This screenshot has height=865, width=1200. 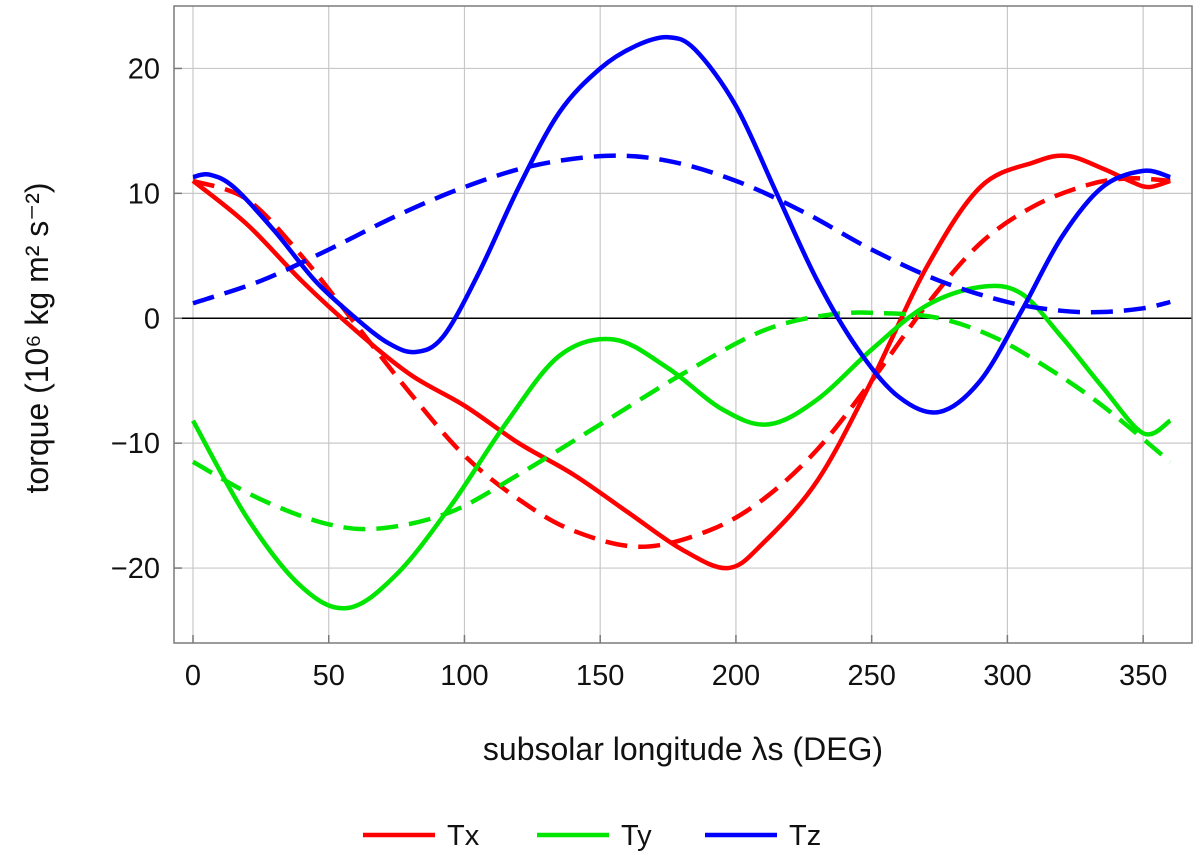 I want to click on x-tick-label: 350, so click(x=1143, y=676).